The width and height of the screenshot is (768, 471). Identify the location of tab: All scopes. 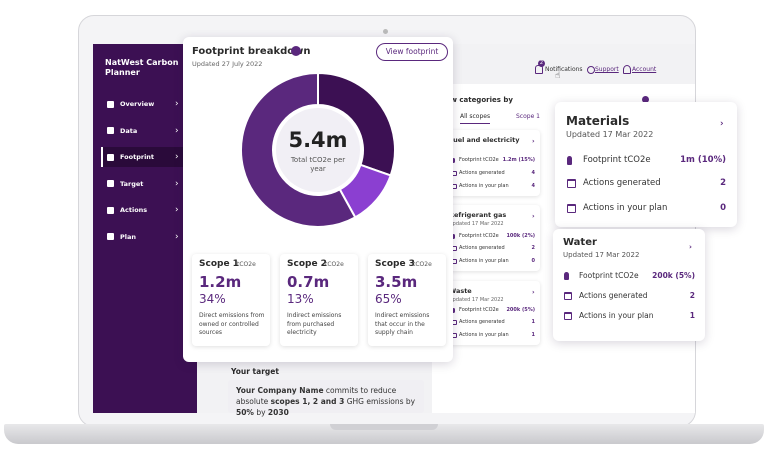
(475, 118).